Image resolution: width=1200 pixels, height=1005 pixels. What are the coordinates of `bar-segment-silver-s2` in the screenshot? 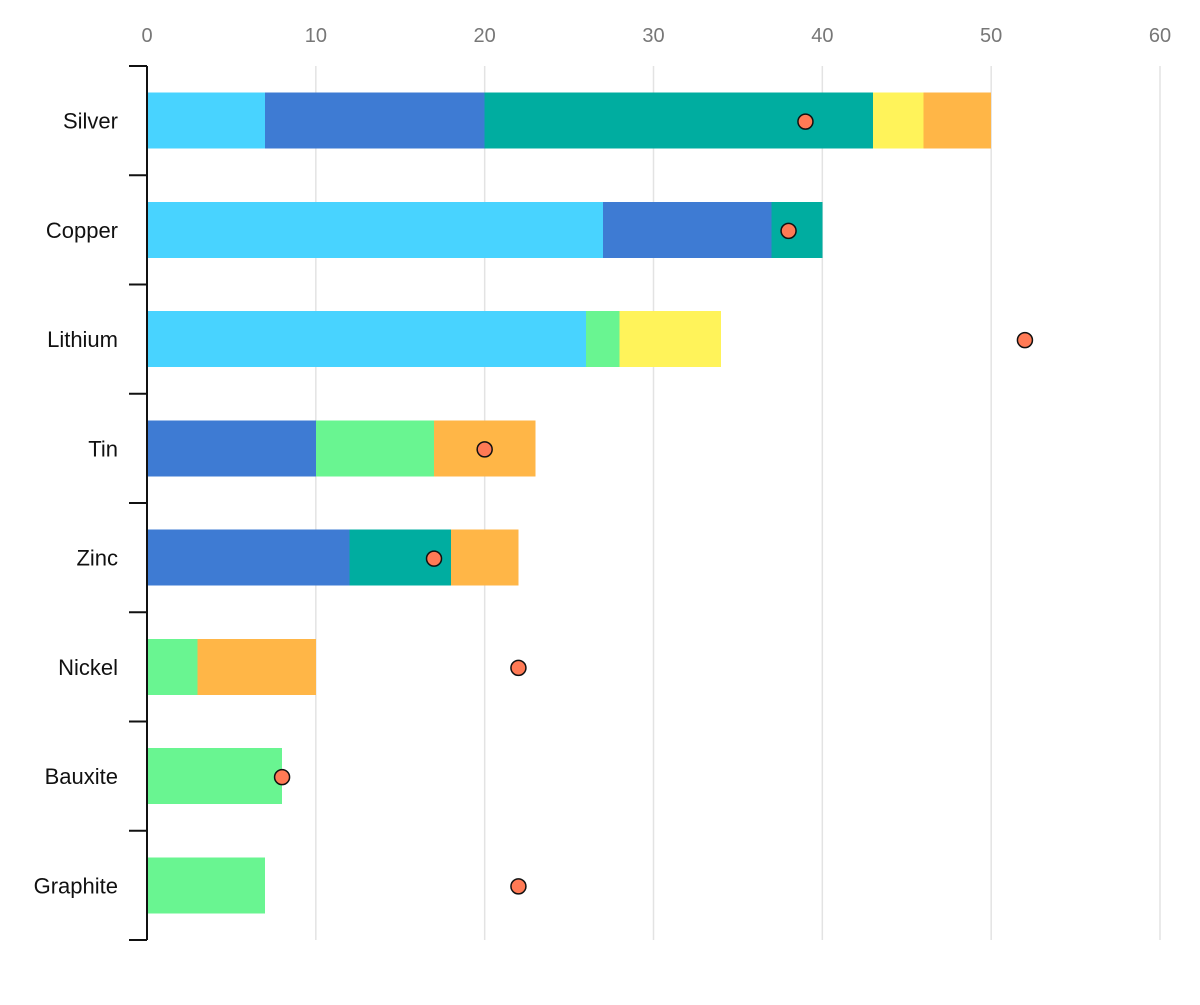 It's located at (375, 120).